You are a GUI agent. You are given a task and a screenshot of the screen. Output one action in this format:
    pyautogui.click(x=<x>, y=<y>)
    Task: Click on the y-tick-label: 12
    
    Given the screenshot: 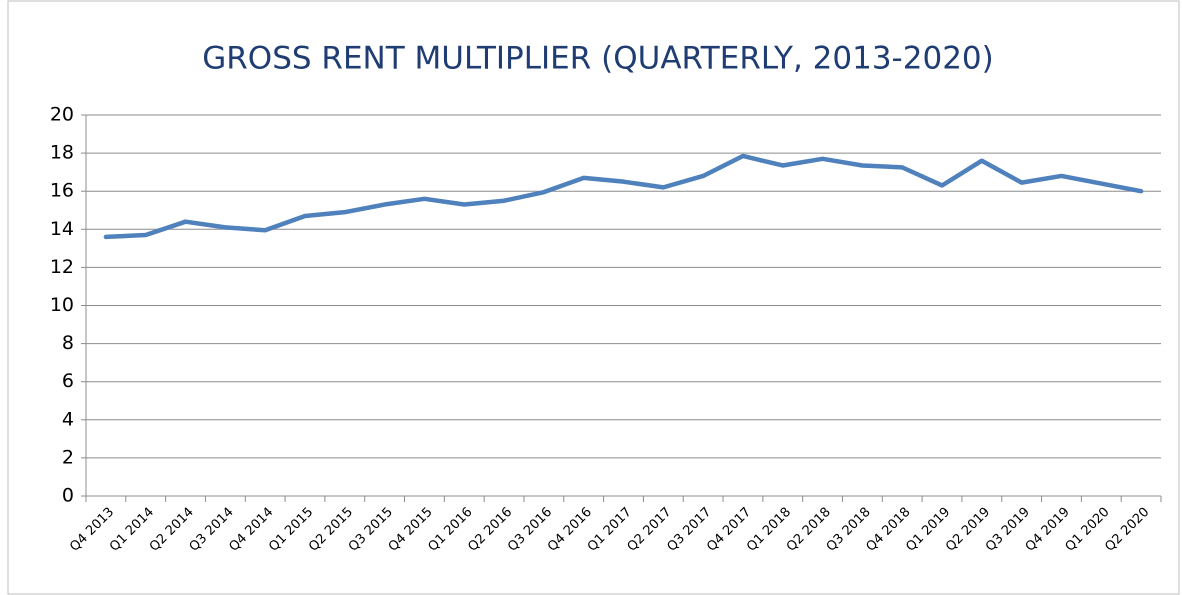 What is the action you would take?
    pyautogui.click(x=62, y=267)
    